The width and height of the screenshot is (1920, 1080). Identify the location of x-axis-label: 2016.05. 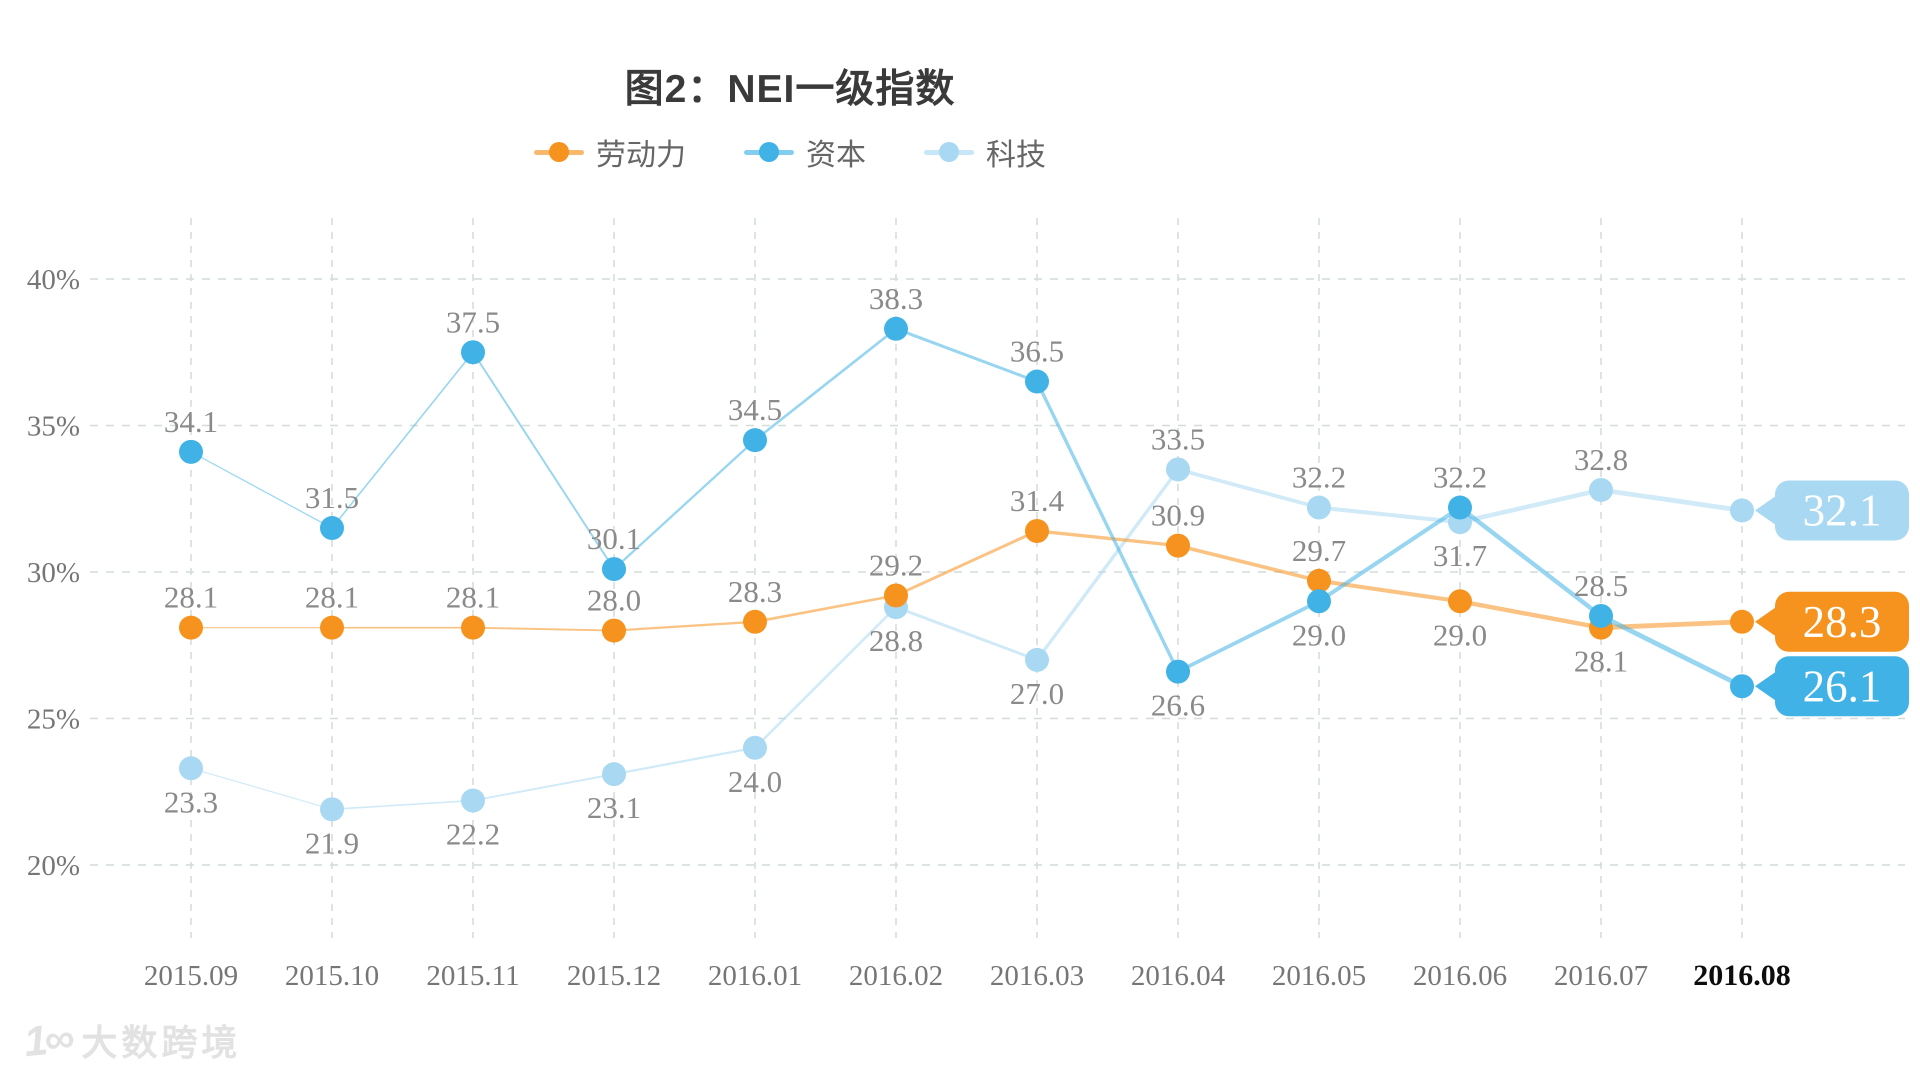
(1319, 976).